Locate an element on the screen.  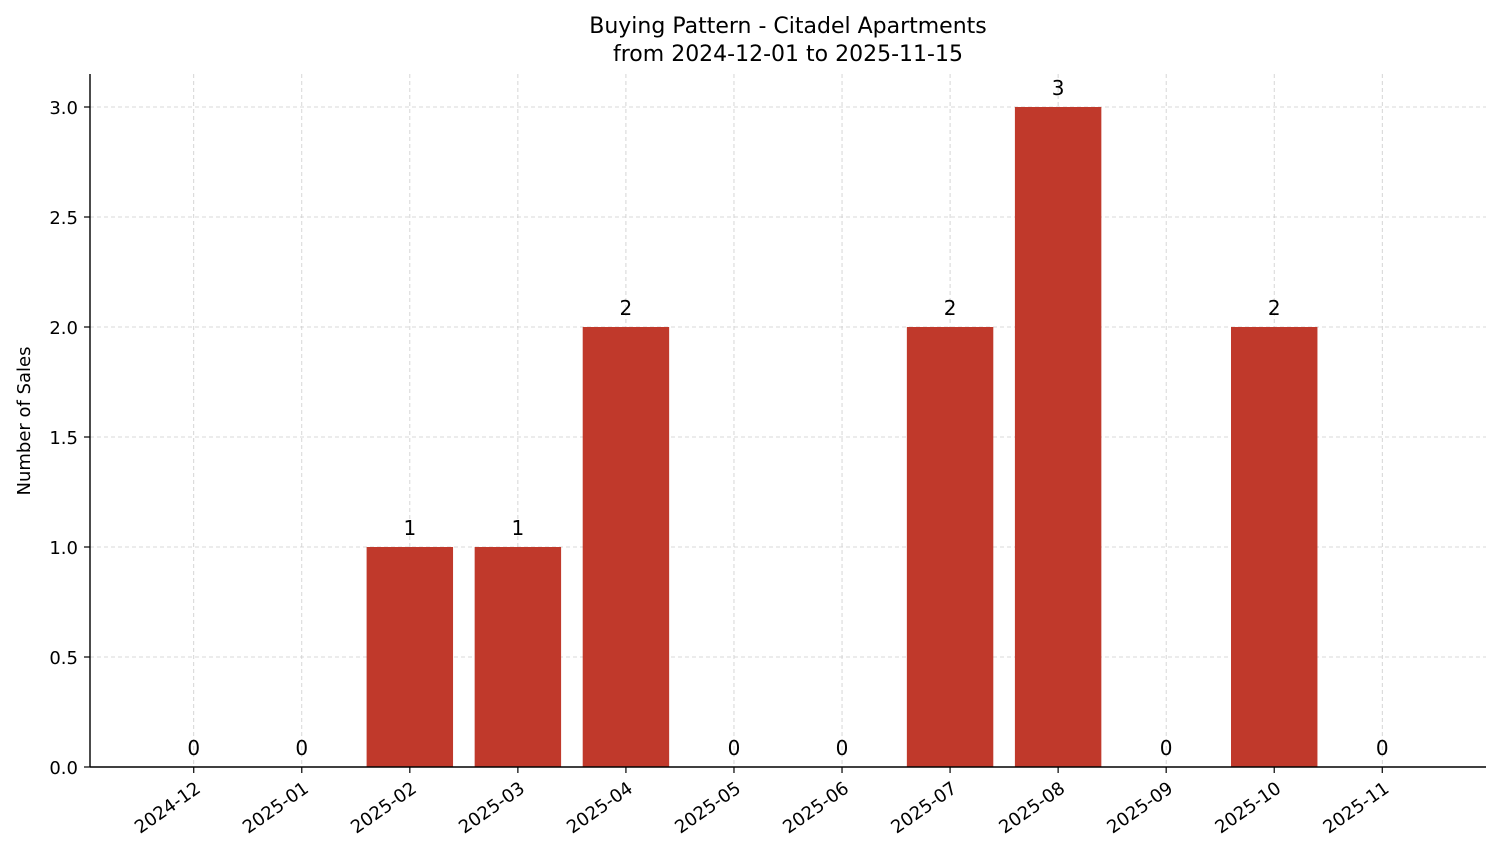
data-label: 3 is located at coordinates (1058, 88).